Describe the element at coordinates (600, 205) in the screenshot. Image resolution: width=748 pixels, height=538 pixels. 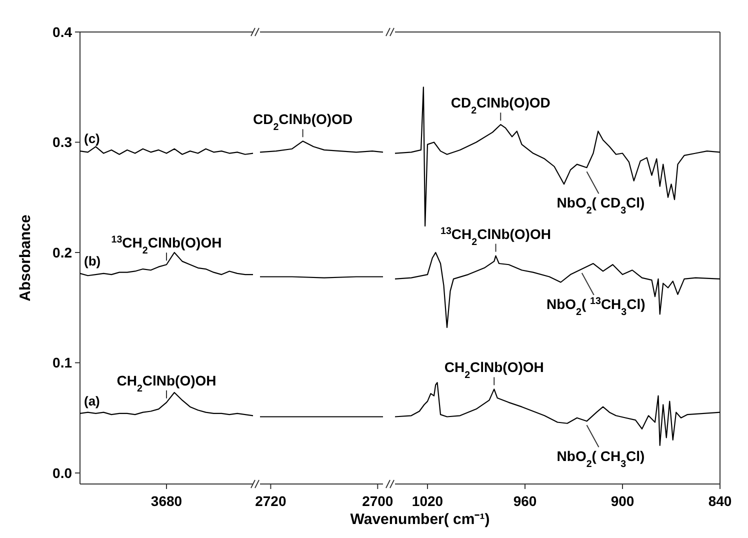
I see `annotation: NbO$_{2}$( CD$_{3}$Cl)` at that location.